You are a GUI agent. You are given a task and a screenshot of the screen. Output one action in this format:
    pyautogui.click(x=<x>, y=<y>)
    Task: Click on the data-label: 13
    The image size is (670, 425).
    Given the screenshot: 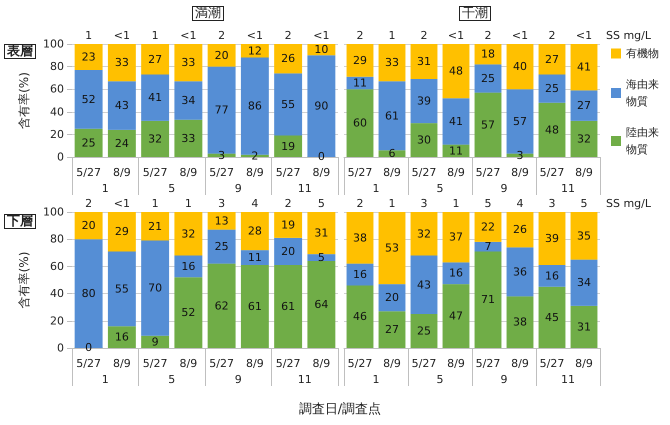 What is the action you would take?
    pyautogui.click(x=221, y=221)
    